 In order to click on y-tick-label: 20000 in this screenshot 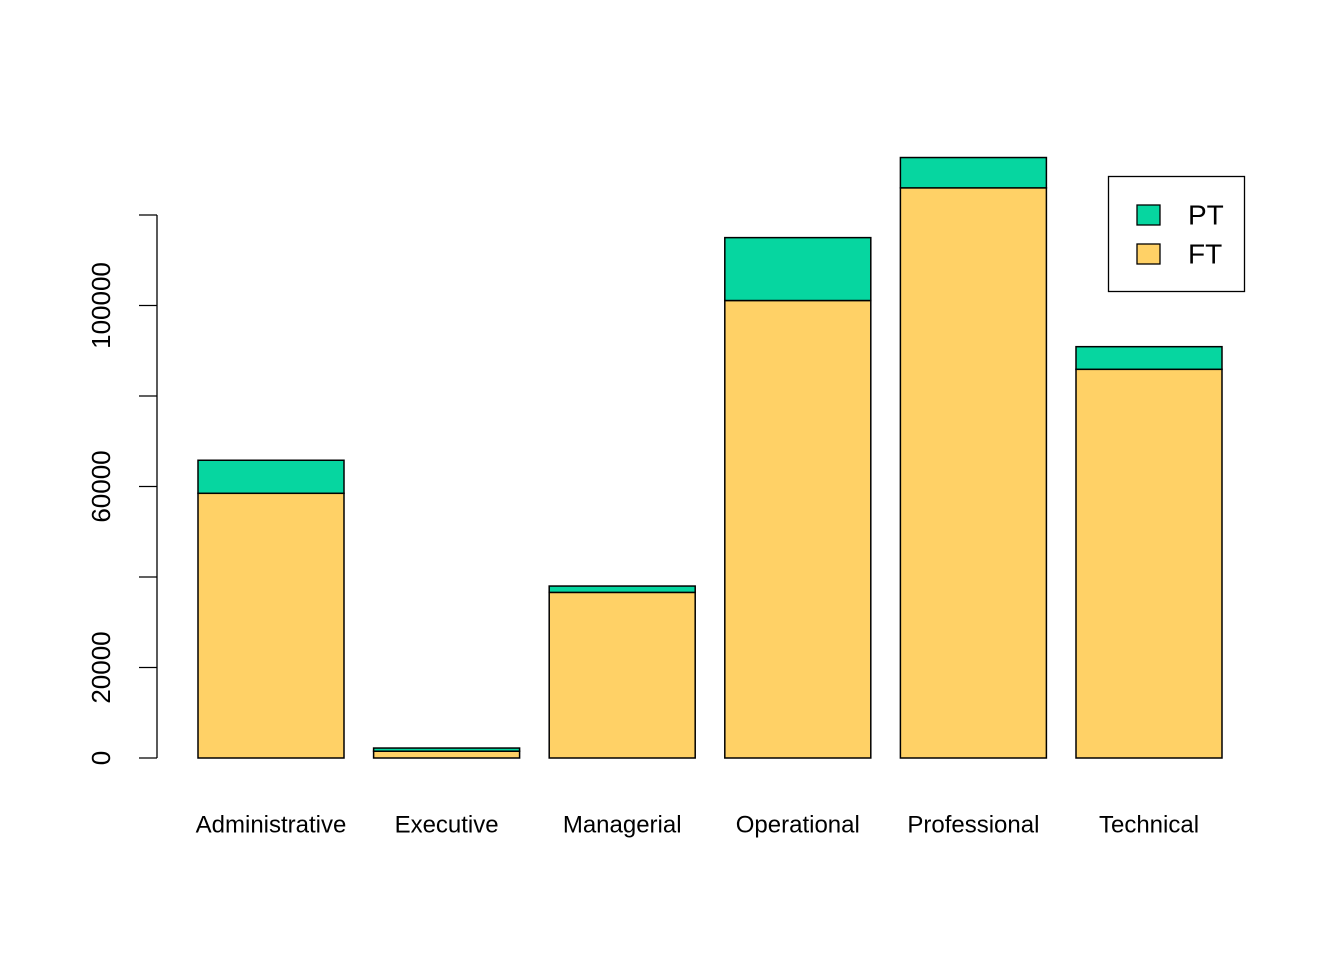, I will do `click(101, 667)`.